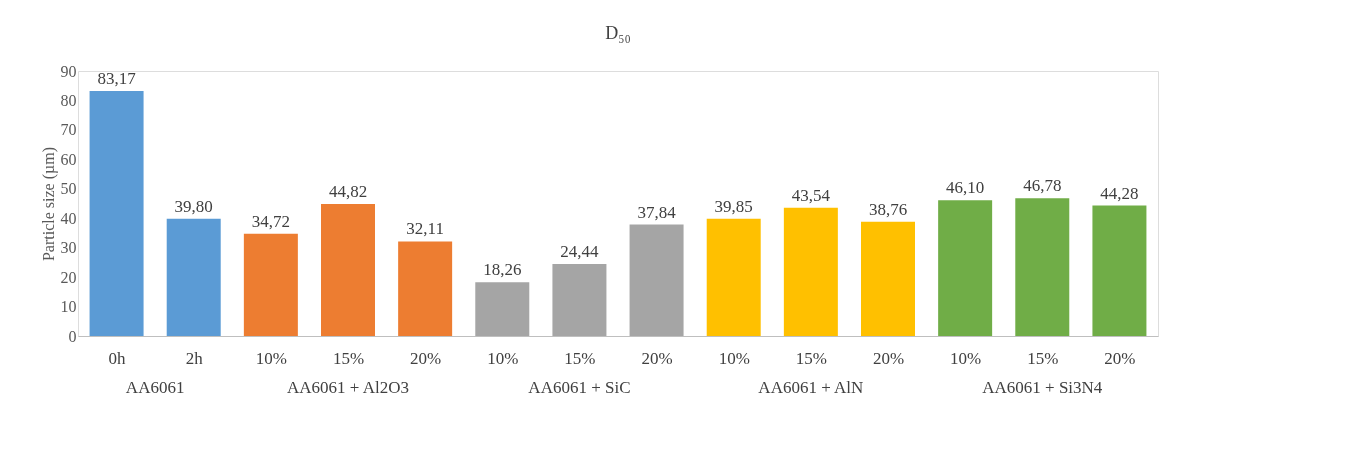  I want to click on text: AA6061 + SiC, so click(579, 387).